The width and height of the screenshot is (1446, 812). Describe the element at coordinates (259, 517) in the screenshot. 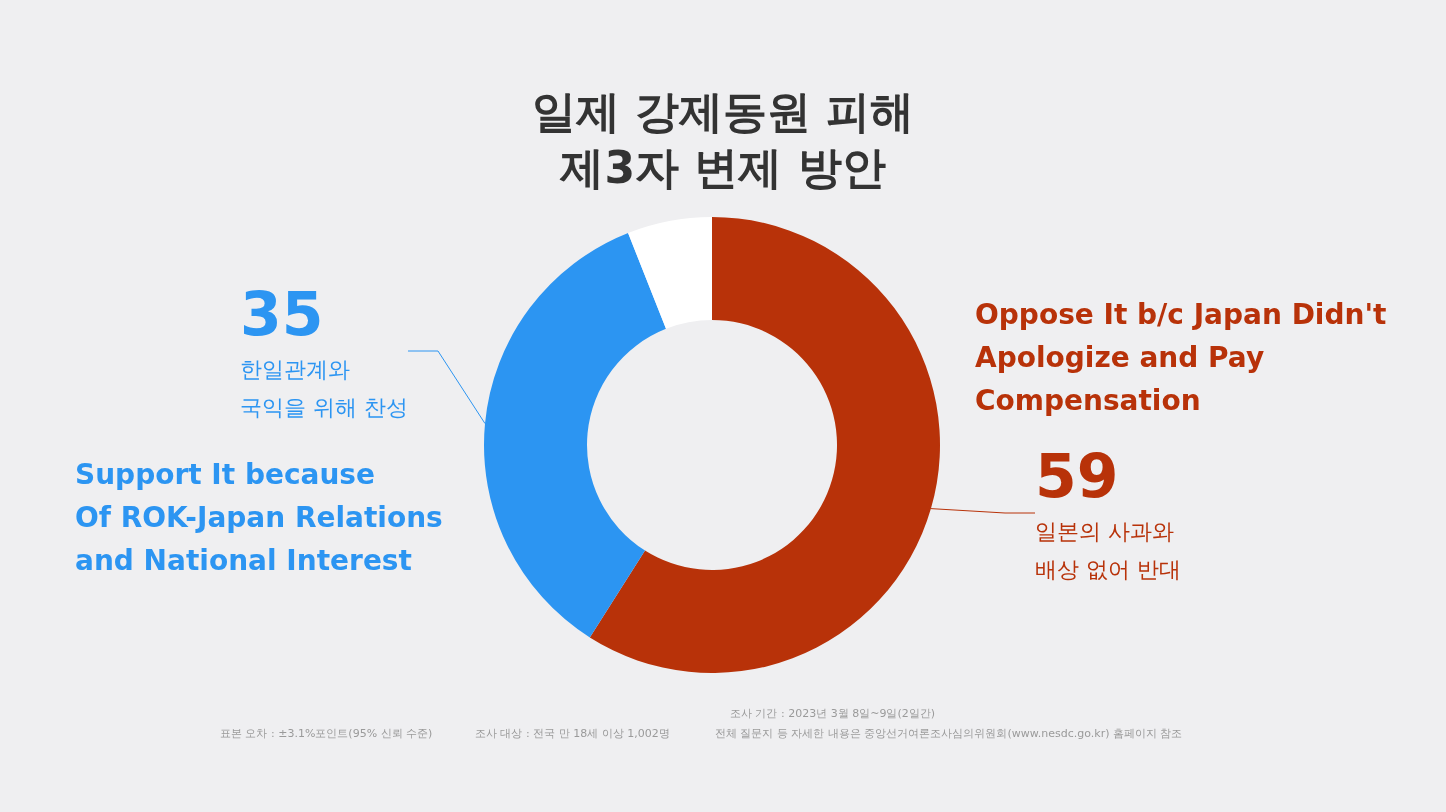

I see `text: Support It because Of ROK-Japan Relations and National Interest` at that location.